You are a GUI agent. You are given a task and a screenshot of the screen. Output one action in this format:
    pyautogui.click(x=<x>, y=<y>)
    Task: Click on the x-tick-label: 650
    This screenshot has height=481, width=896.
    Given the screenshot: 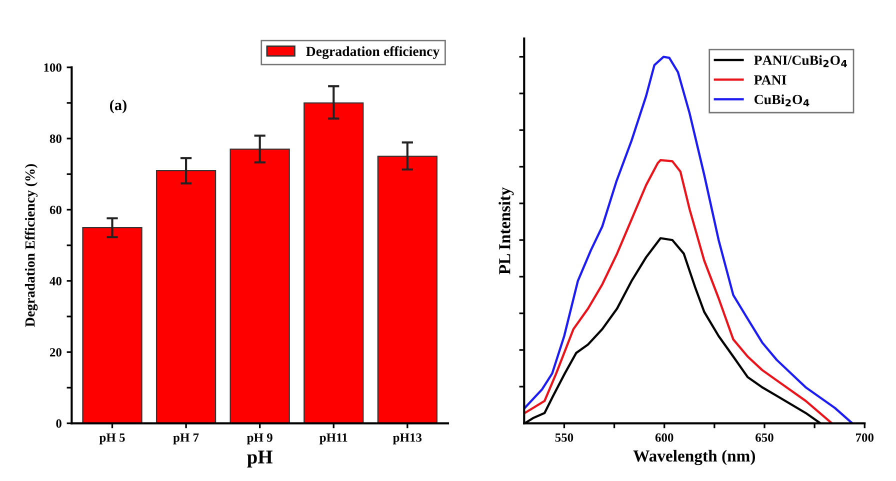 What is the action you would take?
    pyautogui.click(x=765, y=437)
    